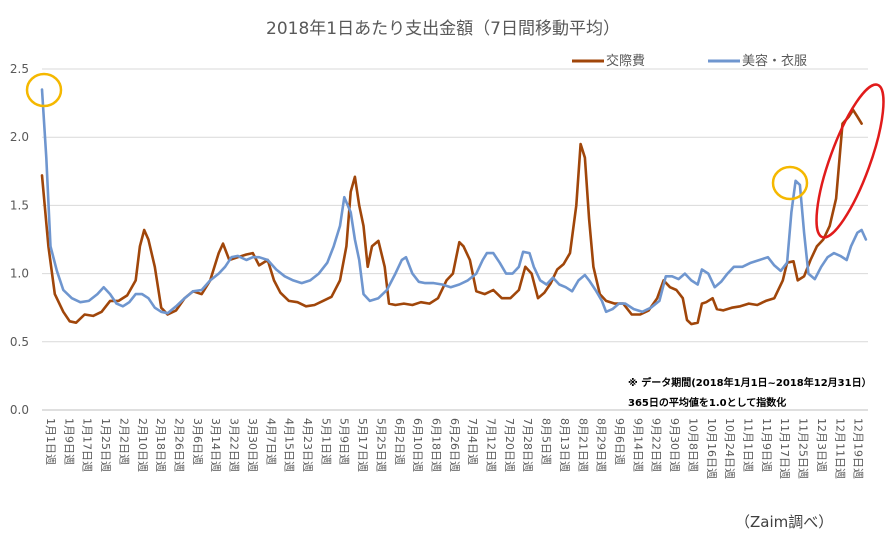 This screenshot has width=886, height=548. I want to click on x-tick-label: 11月9日週, so click(766, 445).